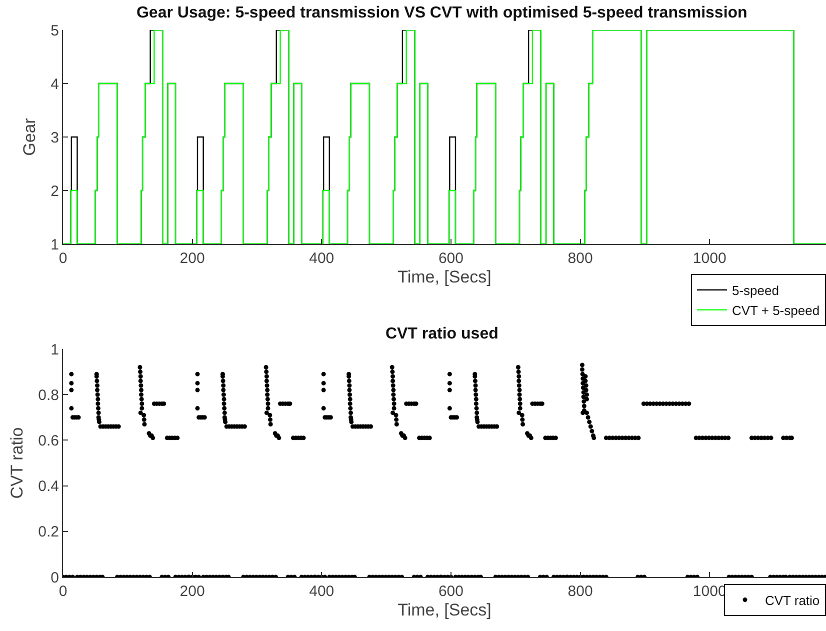 This screenshot has height=631, width=826. What do you see at coordinates (54, 191) in the screenshot?
I see `y-tick-label: 2` at bounding box center [54, 191].